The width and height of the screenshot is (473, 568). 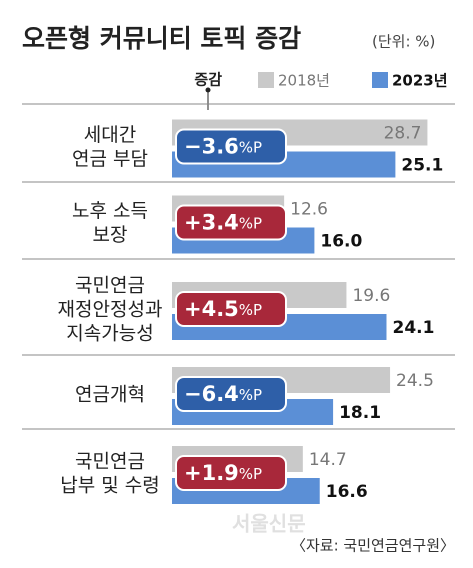 I want to click on category-label: 재정안정성과, so click(x=110, y=310).